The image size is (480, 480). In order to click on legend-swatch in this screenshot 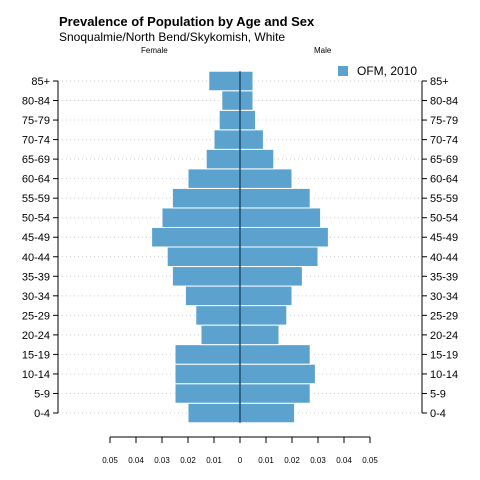, I will do `click(343, 71)`.